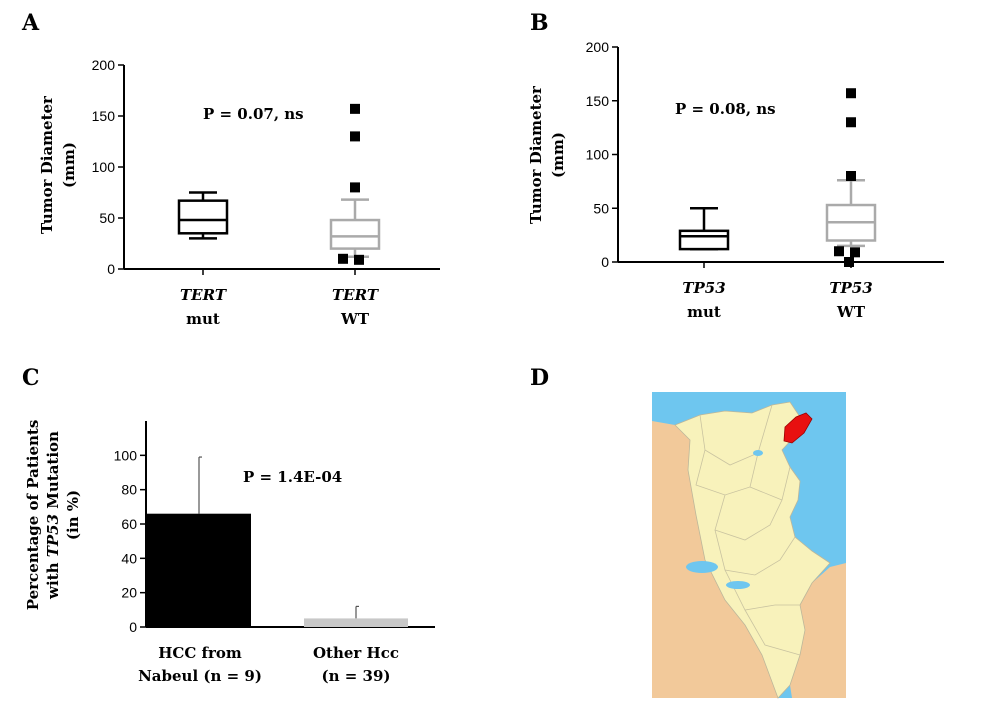 Image resolution: width=1000 pixels, height=725 pixels. Describe the element at coordinates (204, 295) in the screenshot. I see `panel-a-xlabel-mut-gene: TERT` at that location.